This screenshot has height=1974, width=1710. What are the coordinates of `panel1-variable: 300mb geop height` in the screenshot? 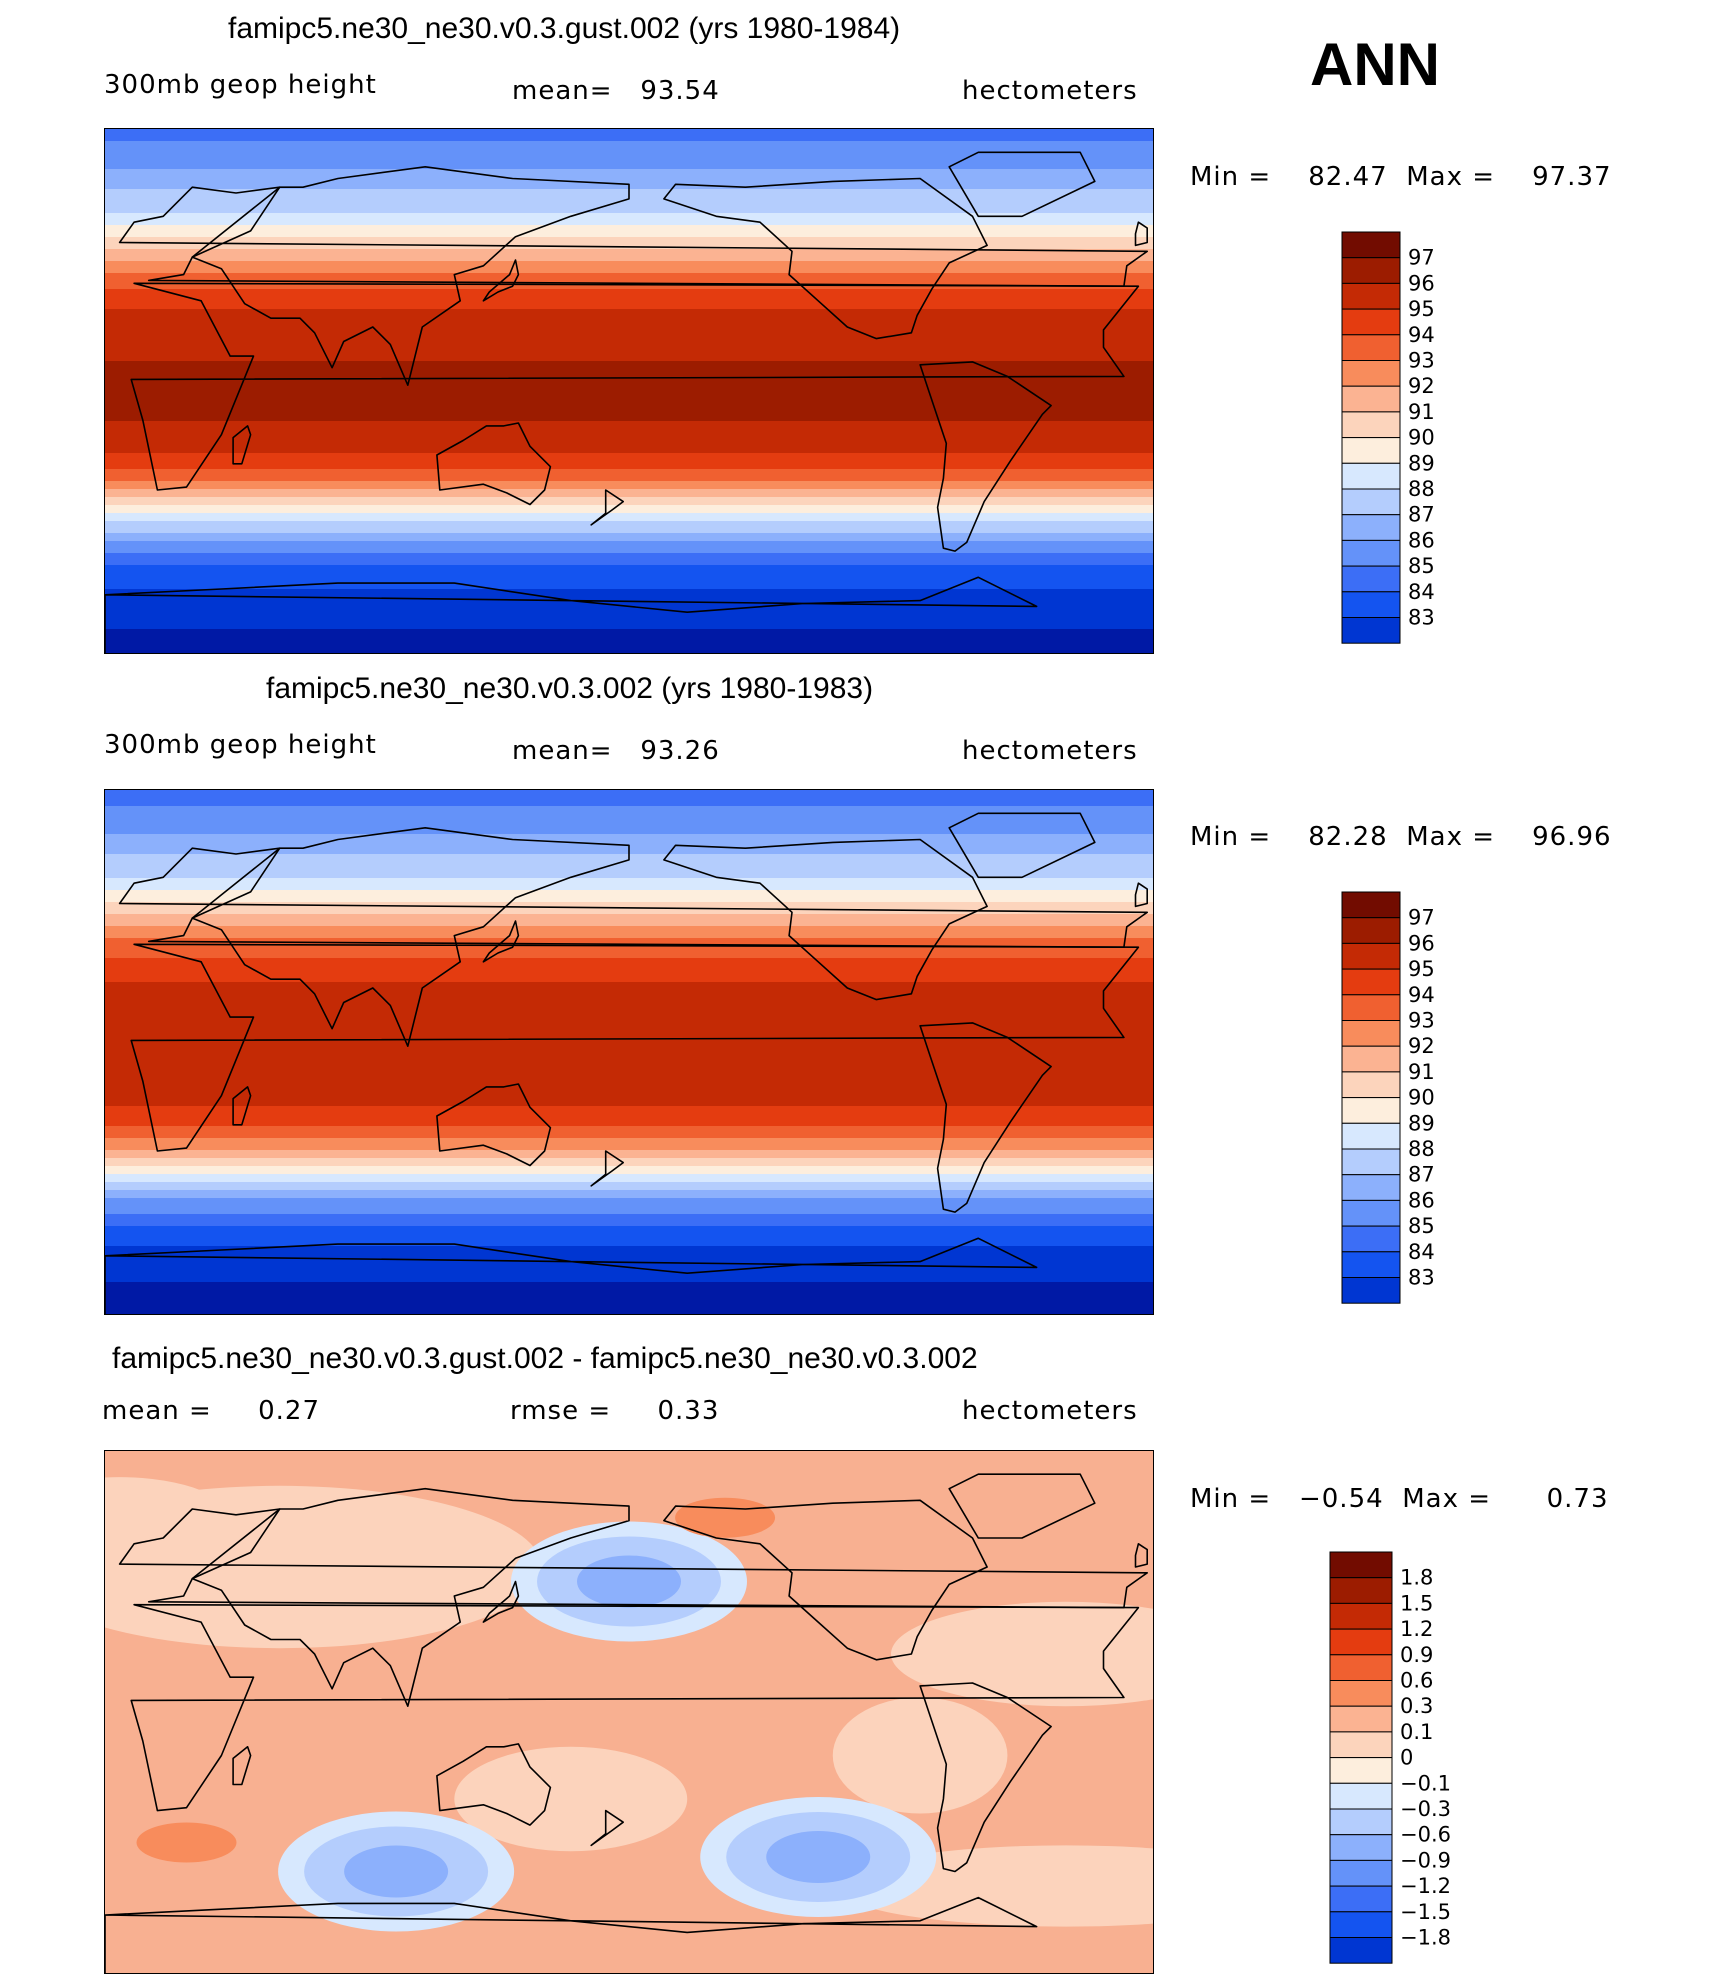 It's located at (240, 85).